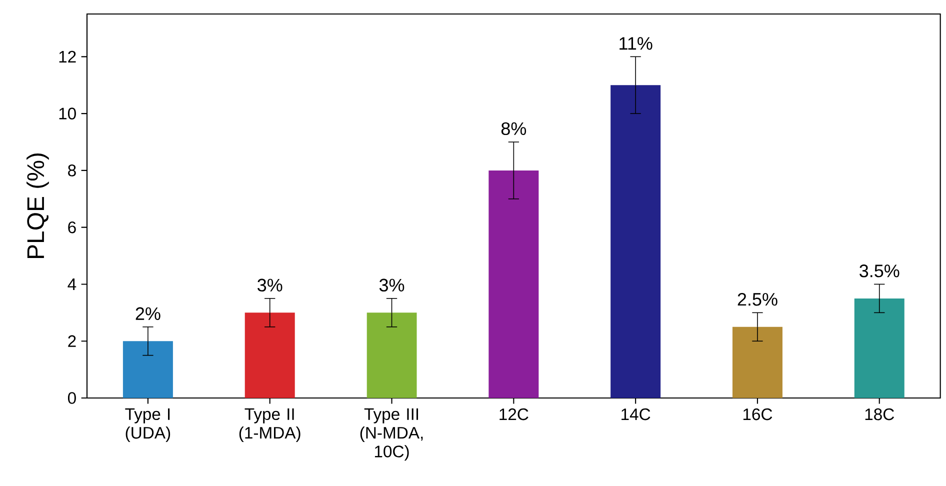 The height and width of the screenshot is (486, 946). I want to click on x-tick-label: 12C, so click(514, 414).